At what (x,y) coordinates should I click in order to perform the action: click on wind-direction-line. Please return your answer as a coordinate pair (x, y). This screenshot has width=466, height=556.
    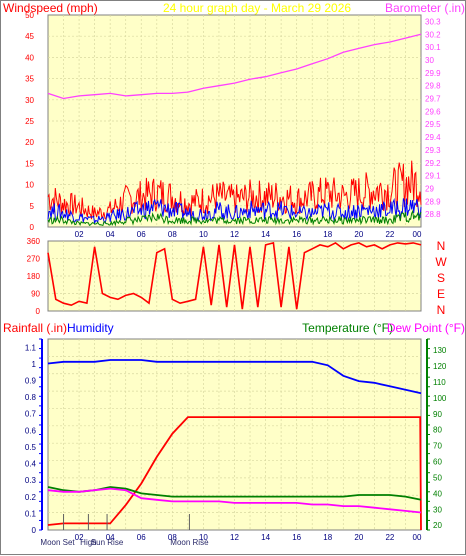
    Looking at the image, I should click on (234, 275).